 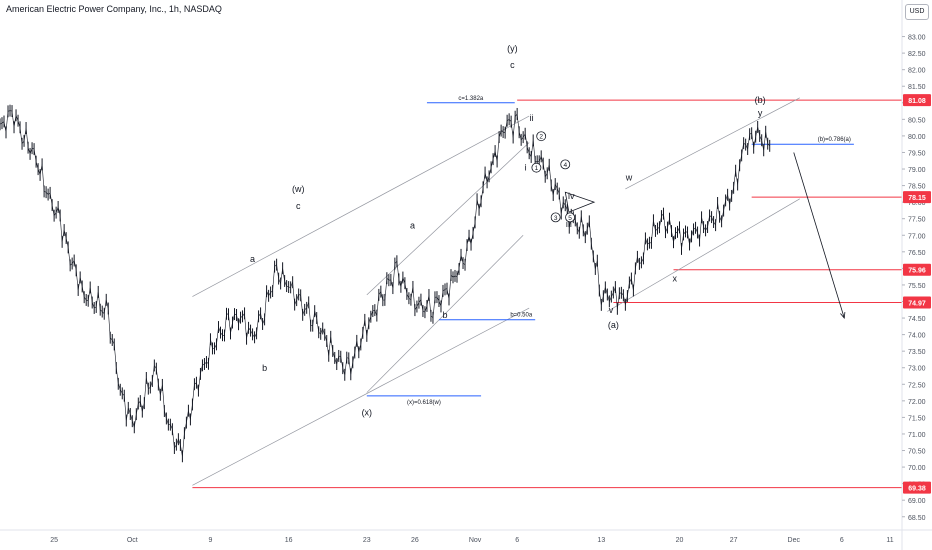 I want to click on wave-label: (y), so click(x=512, y=48).